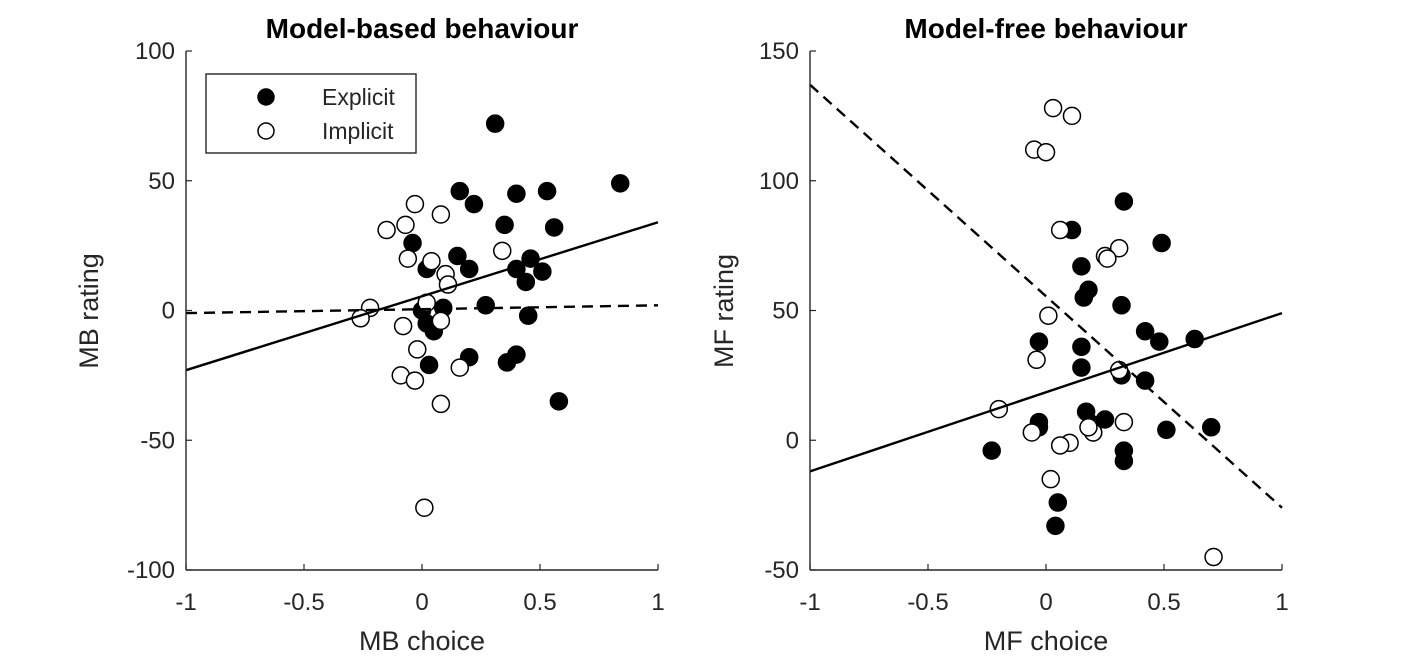 The width and height of the screenshot is (1418, 662). Describe the element at coordinates (1163, 602) in the screenshot. I see `mf-x-tick-label: 0.5` at that location.